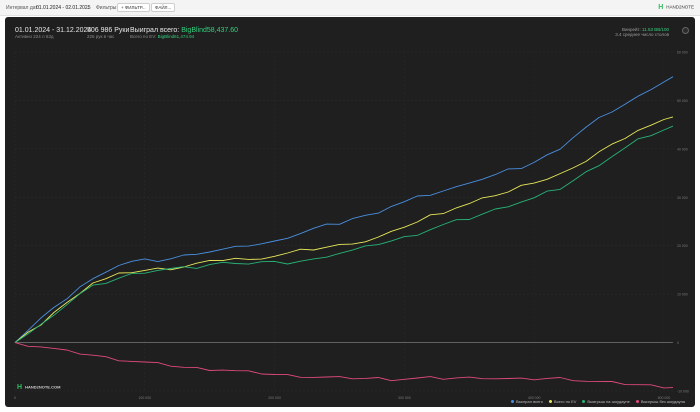 The width and height of the screenshot is (700, 412). I want to click on brand-name: HAND2NOTE, so click(680, 7).